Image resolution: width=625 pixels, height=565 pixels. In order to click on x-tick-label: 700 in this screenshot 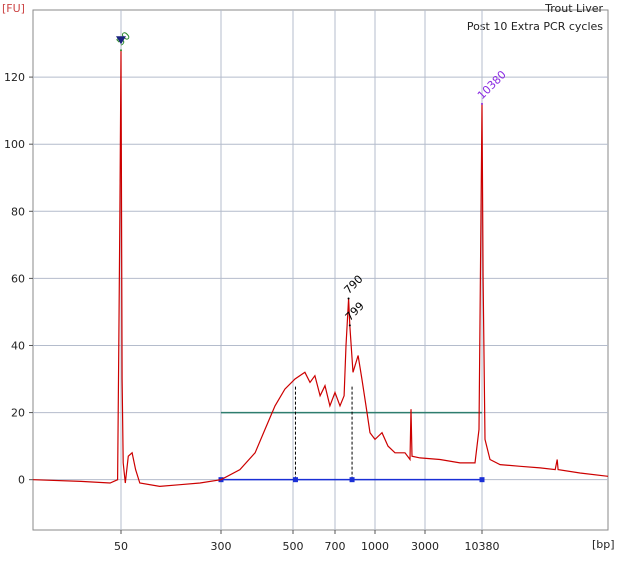, I will do `click(335, 546)`.